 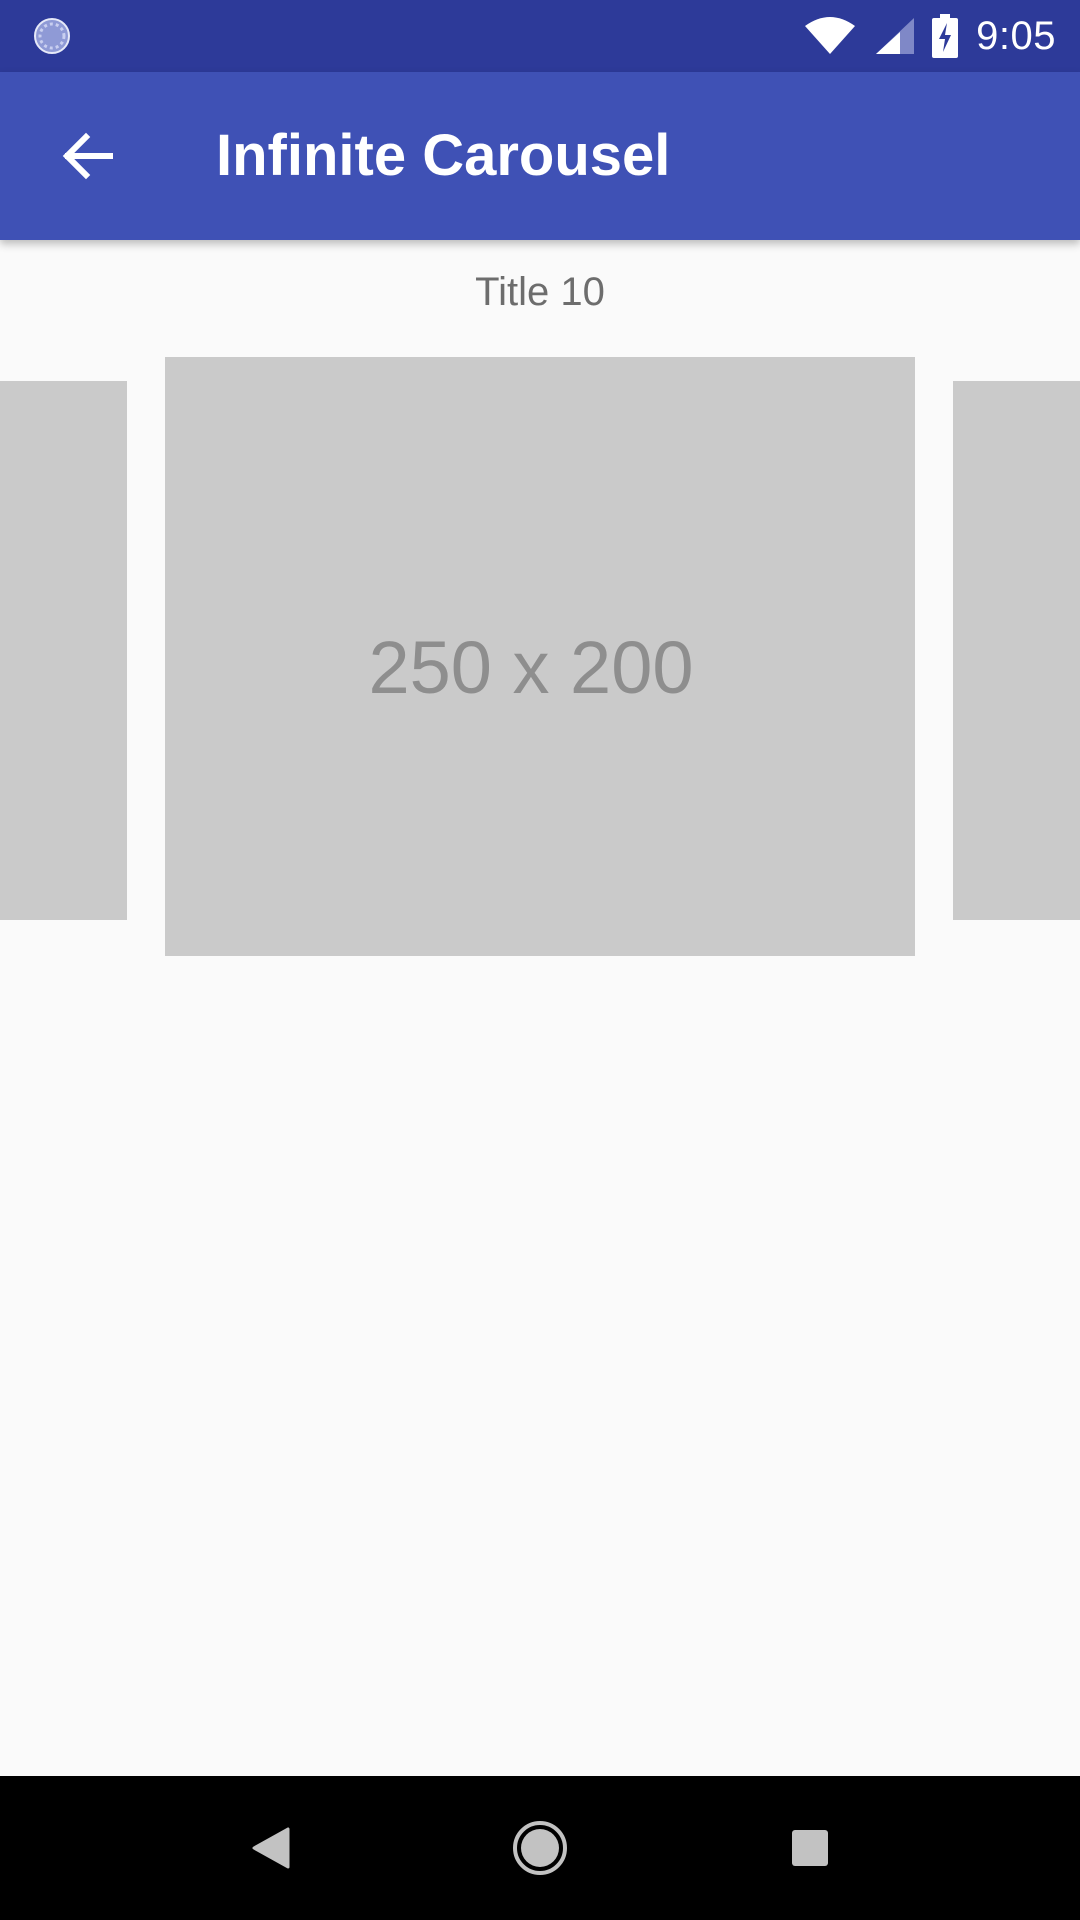 What do you see at coordinates (930, 36) in the screenshot?
I see `status-icons: 9:05` at bounding box center [930, 36].